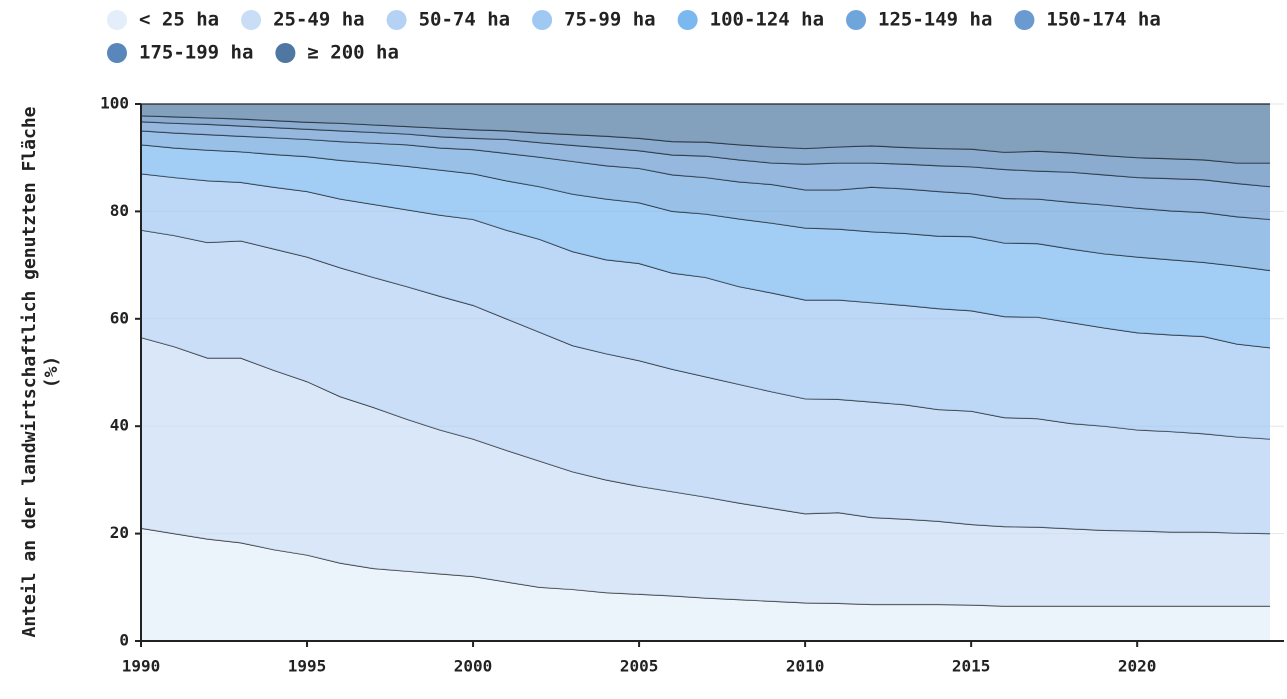  What do you see at coordinates (473, 666) in the screenshot?
I see `x-tick-label: 2000` at bounding box center [473, 666].